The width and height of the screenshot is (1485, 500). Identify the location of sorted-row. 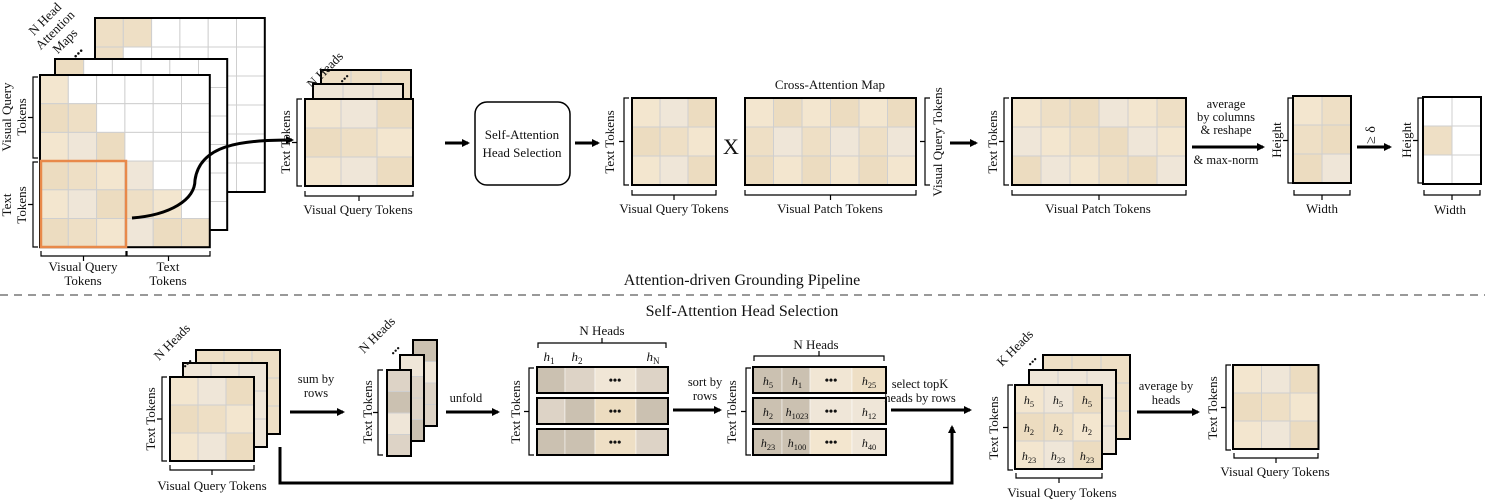
(819, 442).